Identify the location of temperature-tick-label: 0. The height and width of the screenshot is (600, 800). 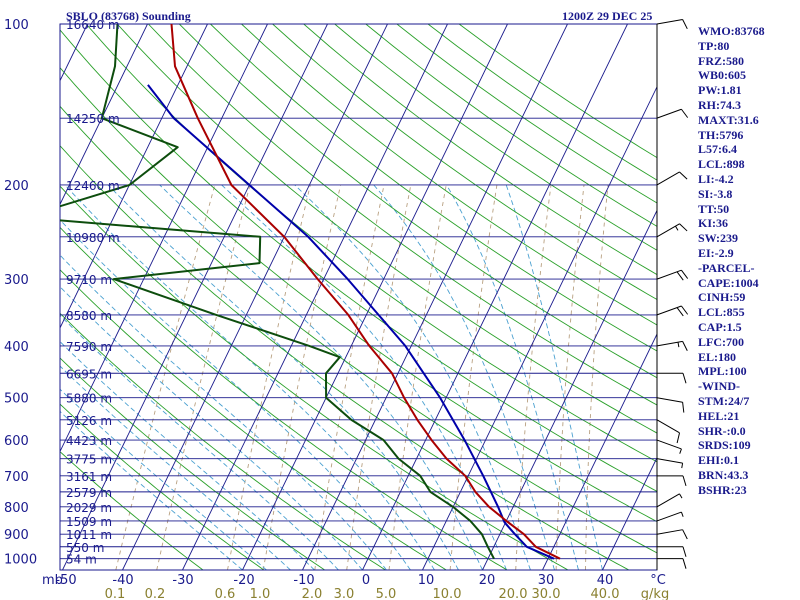
(366, 580).